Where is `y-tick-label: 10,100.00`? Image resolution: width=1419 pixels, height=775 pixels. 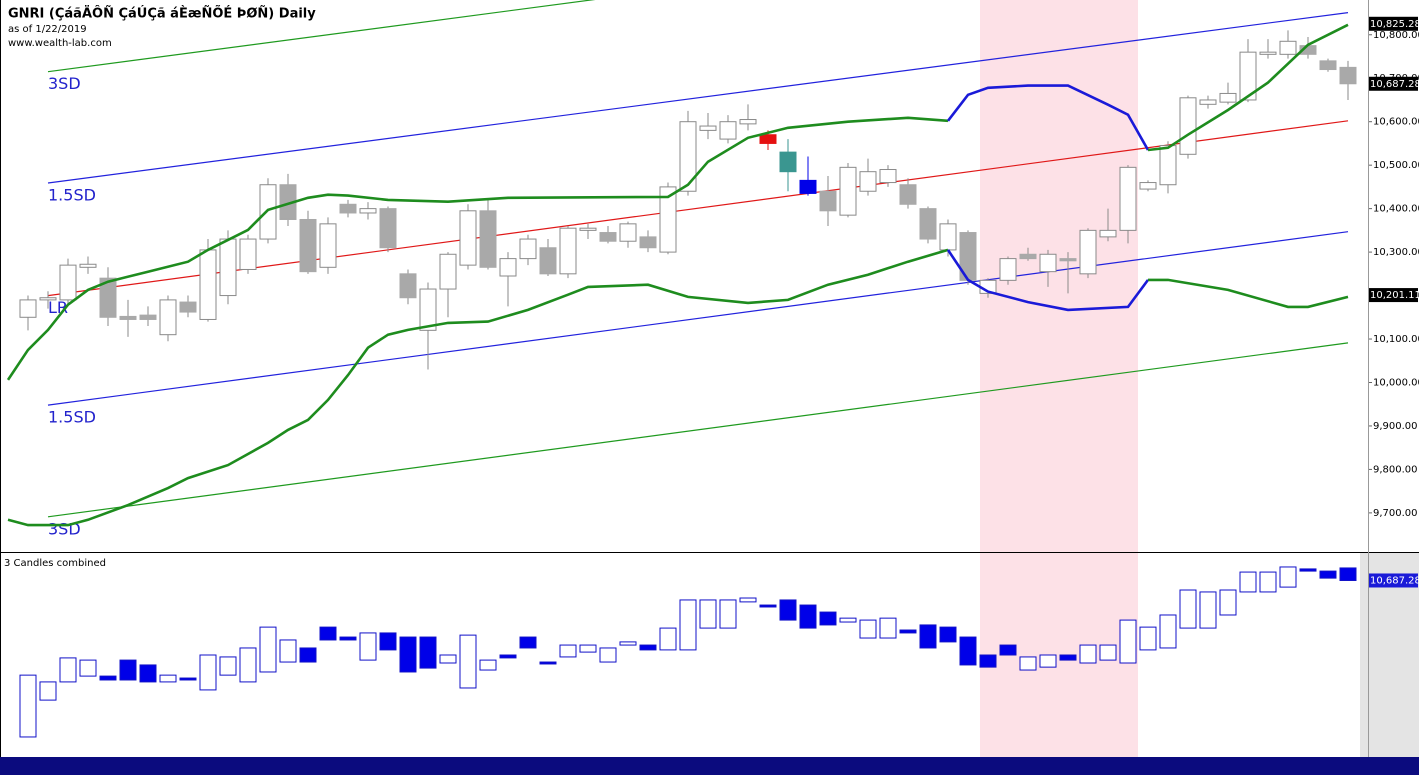
y-tick-label: 10,100.00 is located at coordinates (1396, 339).